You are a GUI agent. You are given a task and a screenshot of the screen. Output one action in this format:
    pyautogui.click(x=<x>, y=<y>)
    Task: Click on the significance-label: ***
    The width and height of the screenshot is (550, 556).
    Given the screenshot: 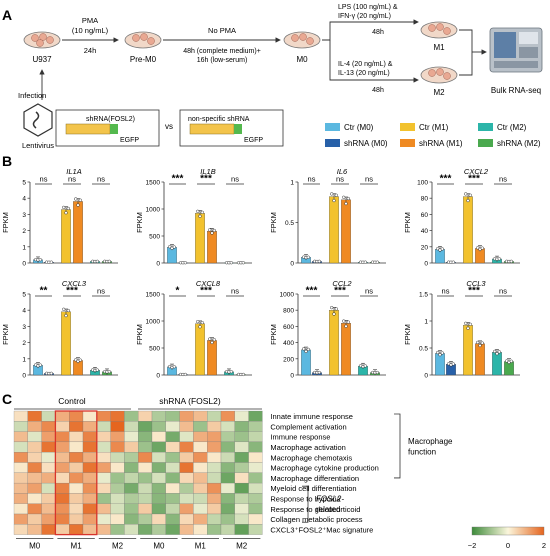 What is the action you would take?
    pyautogui.click(x=446, y=179)
    